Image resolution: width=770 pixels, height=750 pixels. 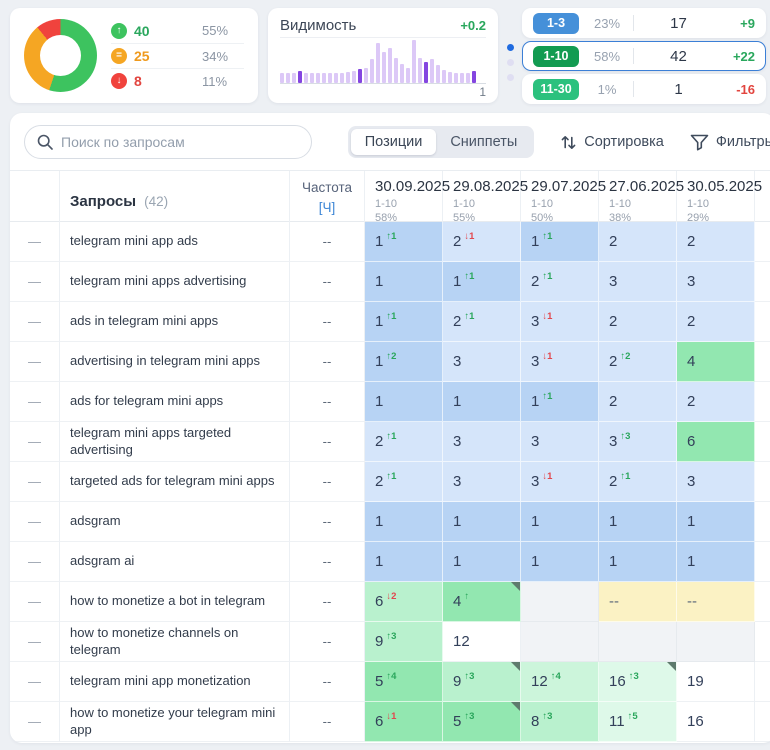 I want to click on position-cell: 5 ↑3, so click(x=482, y=722).